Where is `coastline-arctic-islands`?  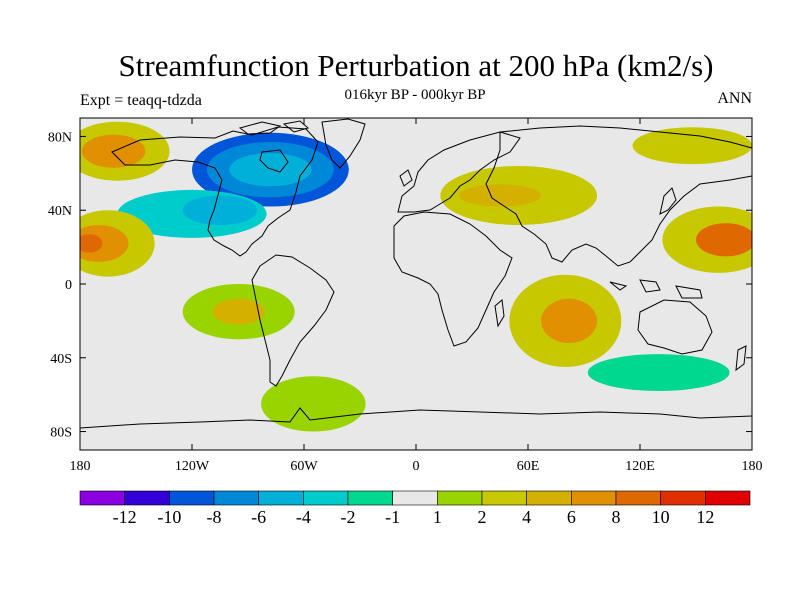
coastline-arctic-islands is located at coordinates (274, 127).